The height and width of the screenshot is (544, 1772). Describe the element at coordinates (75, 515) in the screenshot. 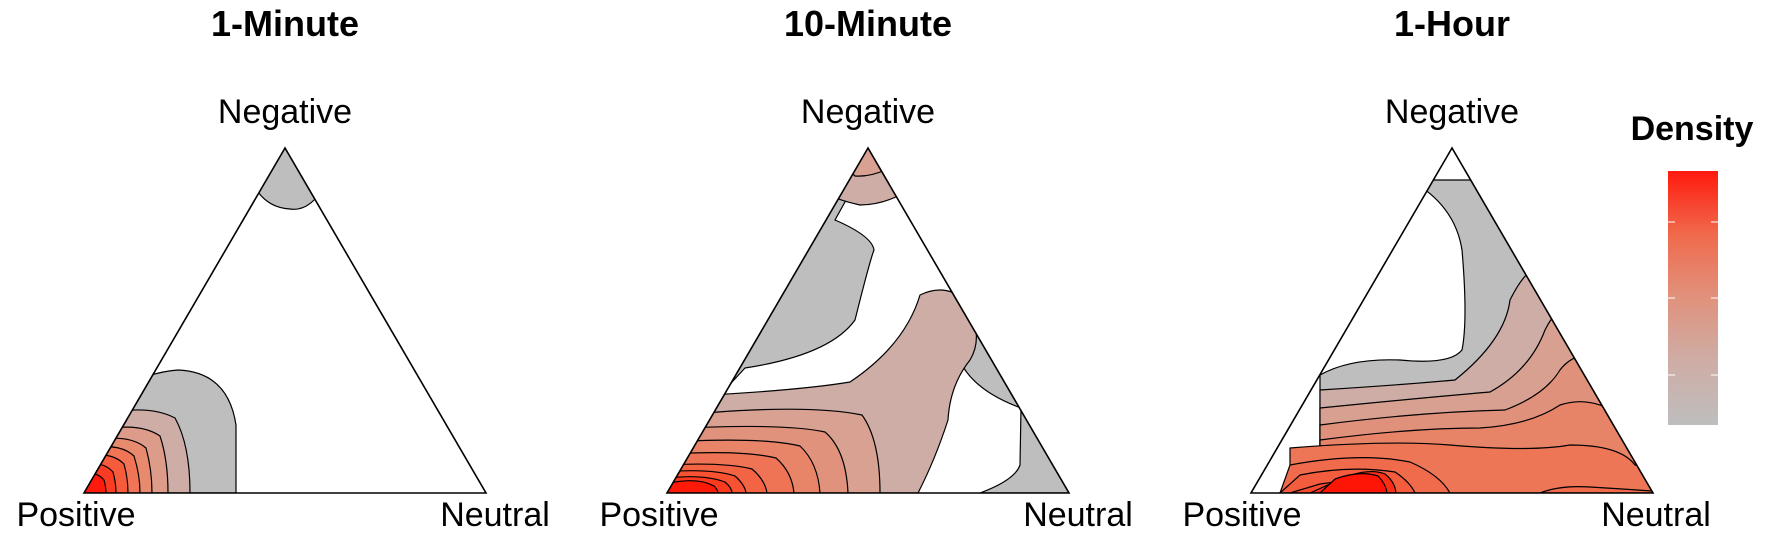

I see `panel-1-label-positive: Positive` at that location.